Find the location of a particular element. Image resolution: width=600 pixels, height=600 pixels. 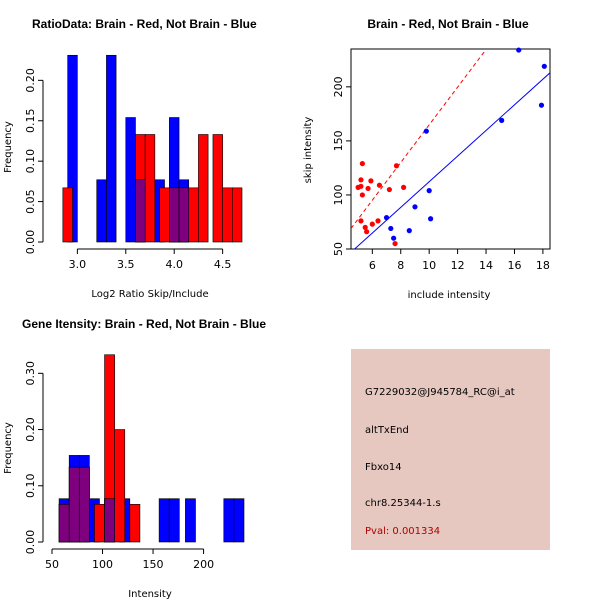

scatter-fit-line-brain is located at coordinates (419, 139).